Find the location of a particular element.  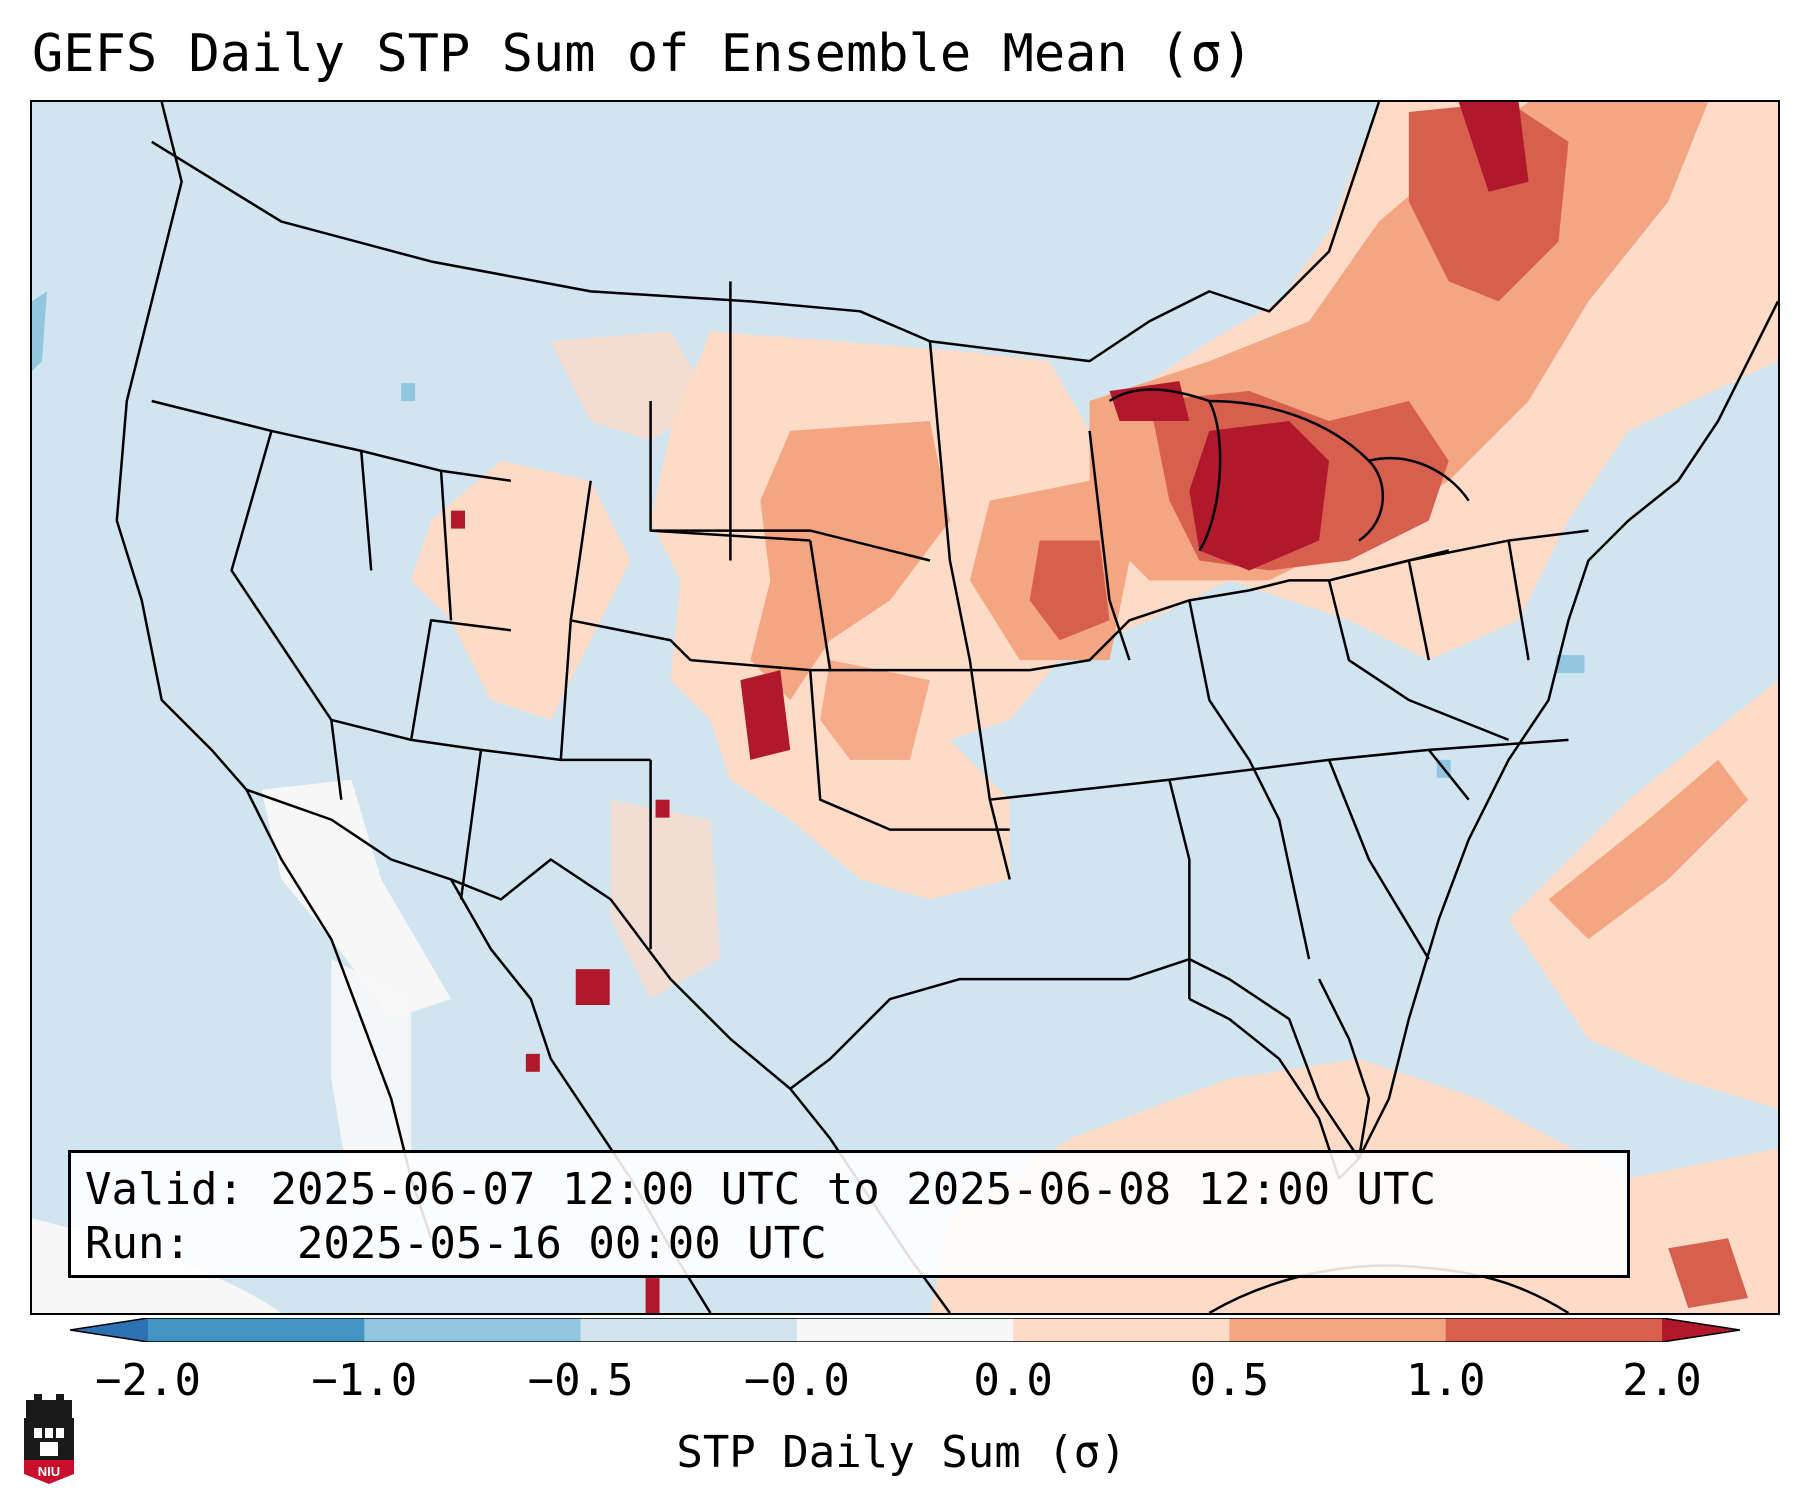

colorbar-tick-label: 1.0 is located at coordinates (1445, 1380).